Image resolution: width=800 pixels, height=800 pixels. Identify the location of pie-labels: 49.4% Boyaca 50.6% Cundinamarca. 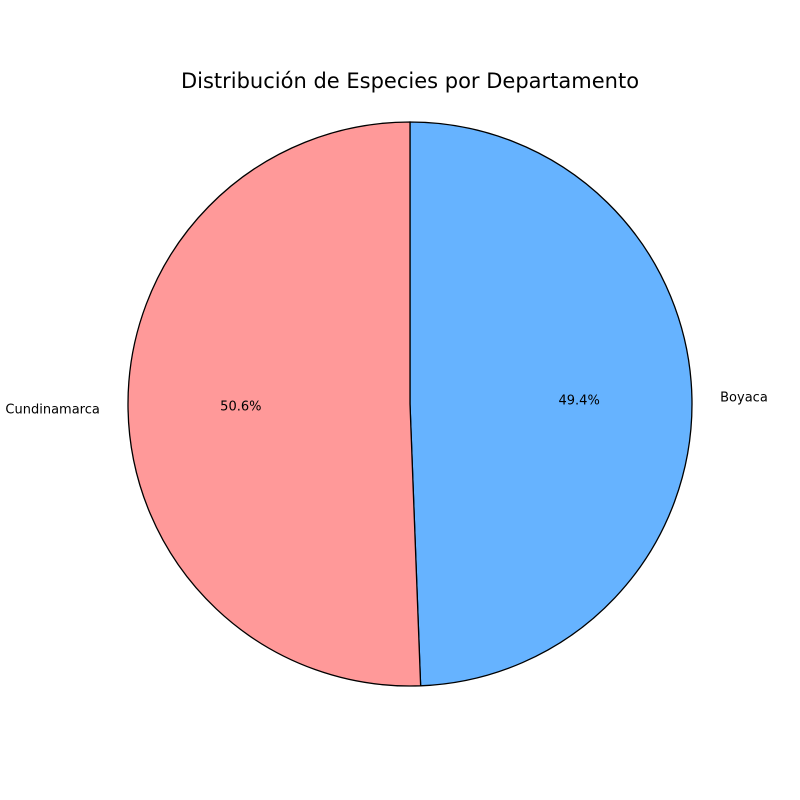
(386, 404).